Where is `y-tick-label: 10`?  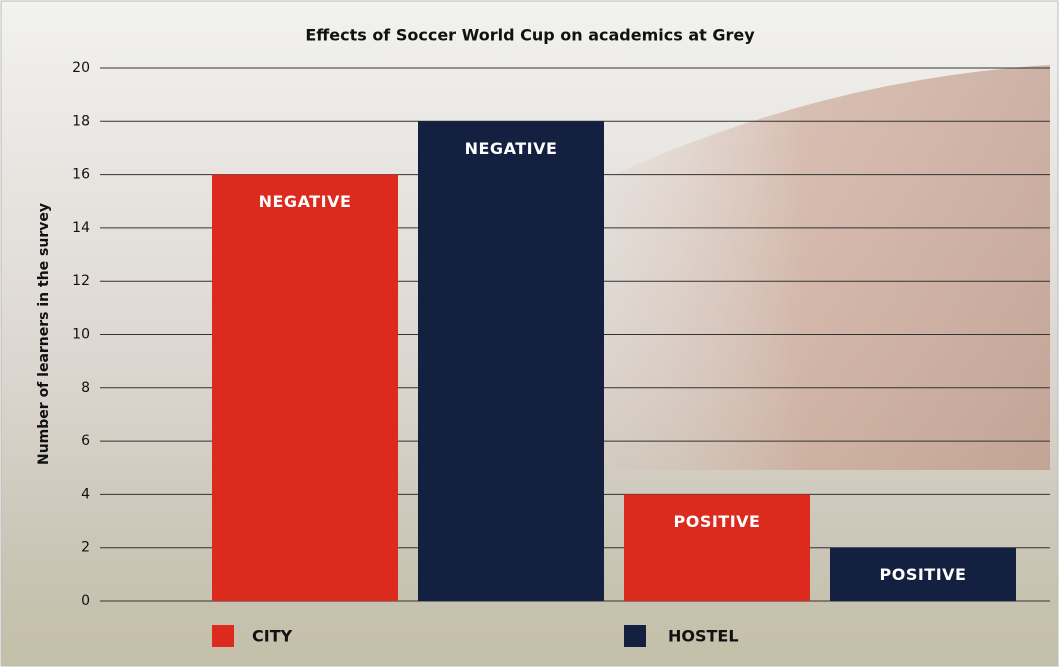
y-tick-label: 10 is located at coordinates (81, 335).